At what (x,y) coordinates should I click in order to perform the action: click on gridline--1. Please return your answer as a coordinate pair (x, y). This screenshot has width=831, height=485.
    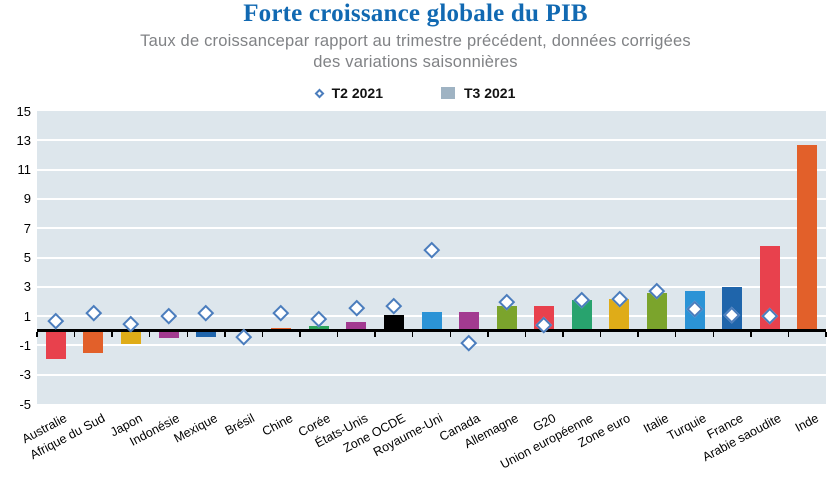
    Looking at the image, I should click on (431, 345).